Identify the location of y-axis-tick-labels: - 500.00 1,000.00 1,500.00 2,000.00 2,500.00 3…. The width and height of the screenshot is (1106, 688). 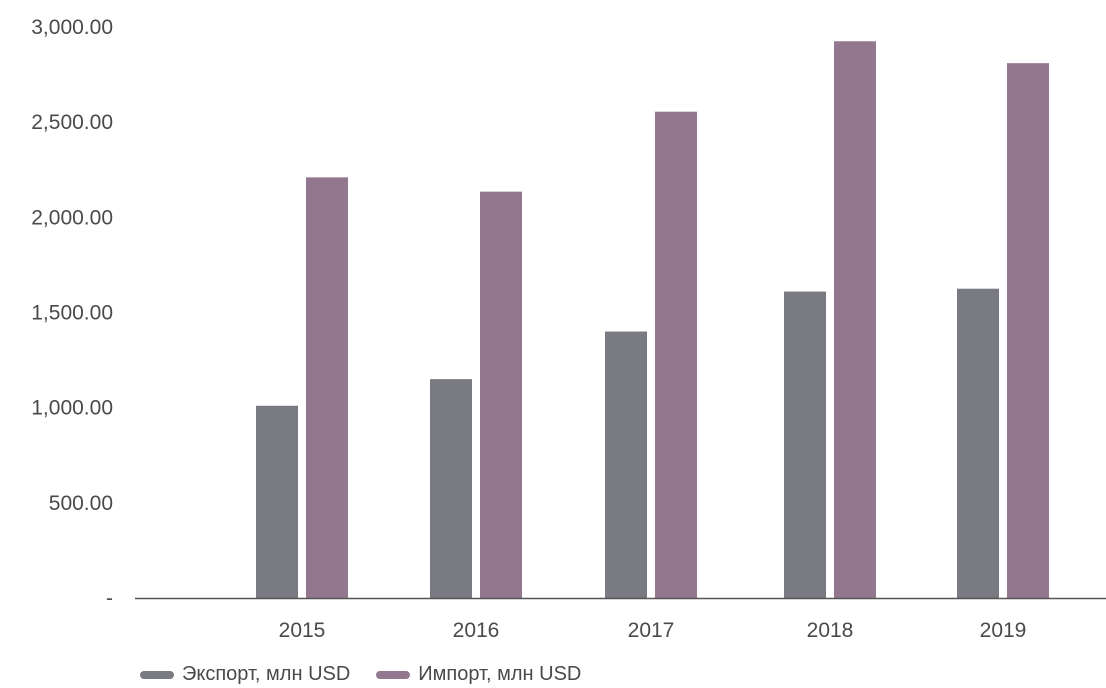
(72, 313).